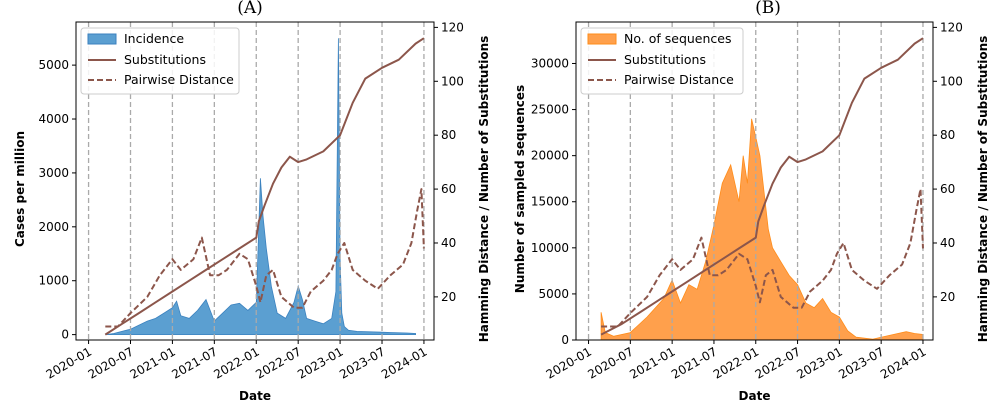 Image resolution: width=997 pixels, height=418 pixels. What do you see at coordinates (57, 200) in the screenshot?
I see `panel-a-y-ticks: 0 1000 2000 3000 4000 5000` at bounding box center [57, 200].